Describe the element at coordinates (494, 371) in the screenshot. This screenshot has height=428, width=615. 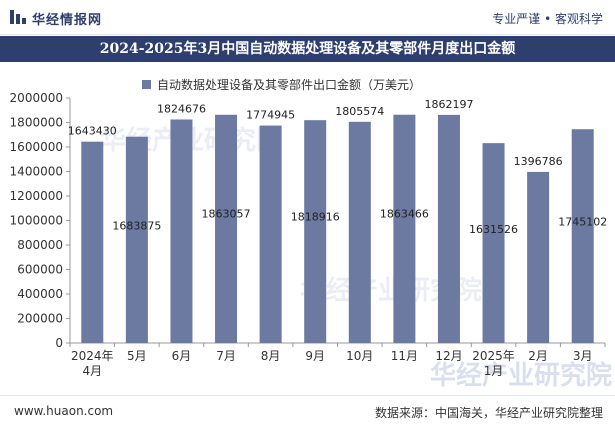
I see `x-tick-label: 1月` at that location.